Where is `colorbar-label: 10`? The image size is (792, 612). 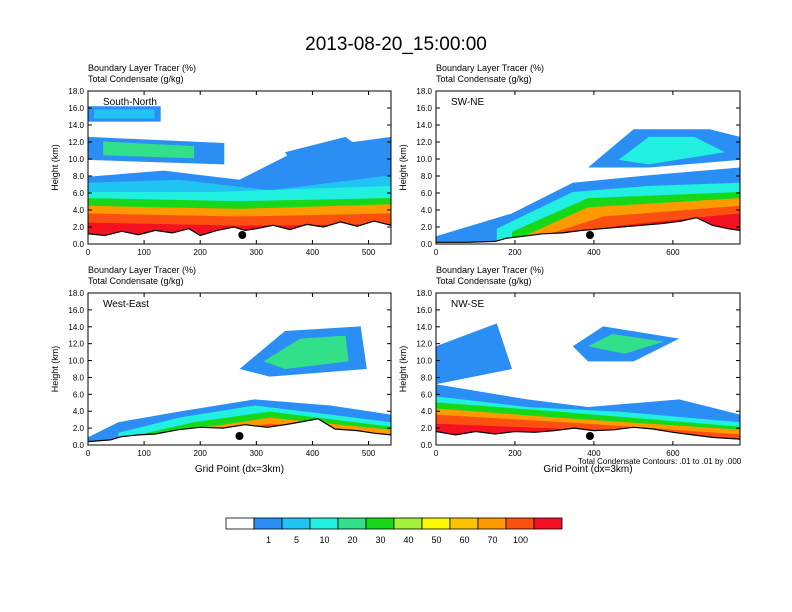 colorbar-label: 10 is located at coordinates (324, 540).